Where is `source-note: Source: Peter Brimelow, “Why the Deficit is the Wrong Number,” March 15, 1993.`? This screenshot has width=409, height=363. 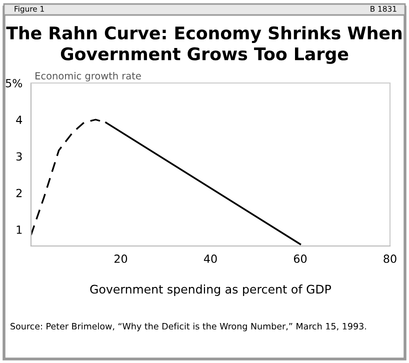 source-note: Source: Peter Brimelow, “Why the Deficit is the Wrong Number,” March 15, 1993. is located at coordinates (188, 327).